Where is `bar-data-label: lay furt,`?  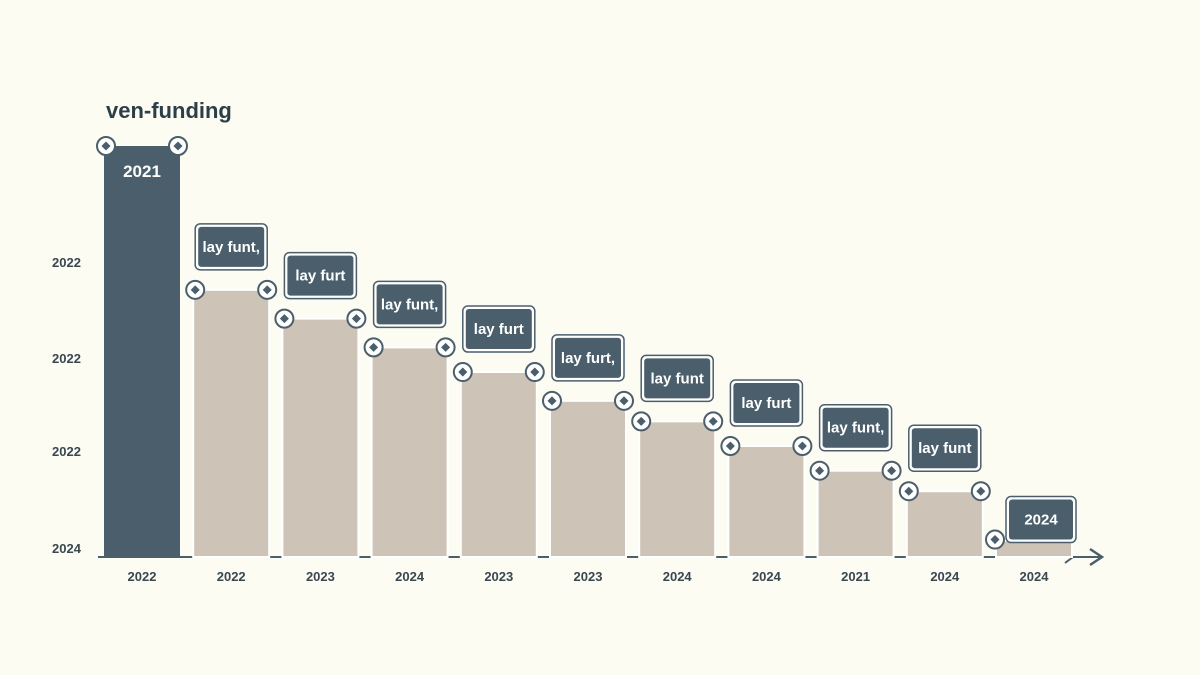
bar-data-label: lay furt, is located at coordinates (588, 358).